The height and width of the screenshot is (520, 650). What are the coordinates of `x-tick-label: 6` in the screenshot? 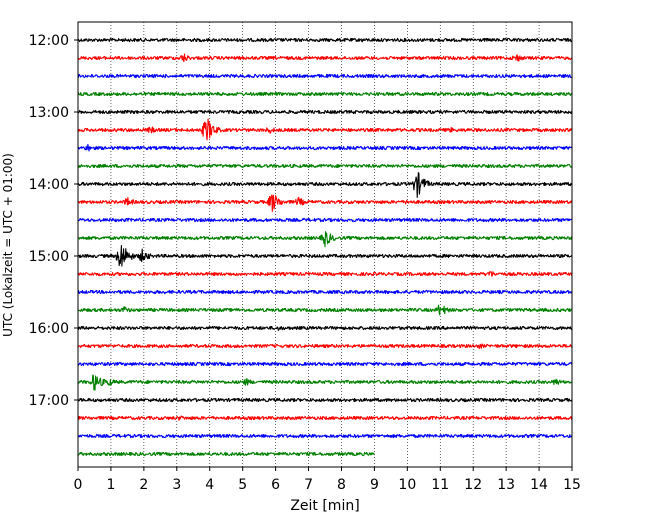 It's located at (275, 485).